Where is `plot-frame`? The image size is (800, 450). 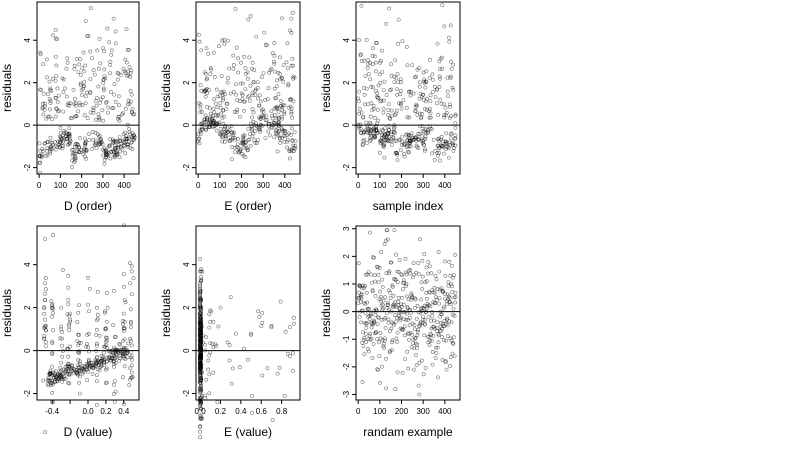
plot-frame is located at coordinates (408, 313).